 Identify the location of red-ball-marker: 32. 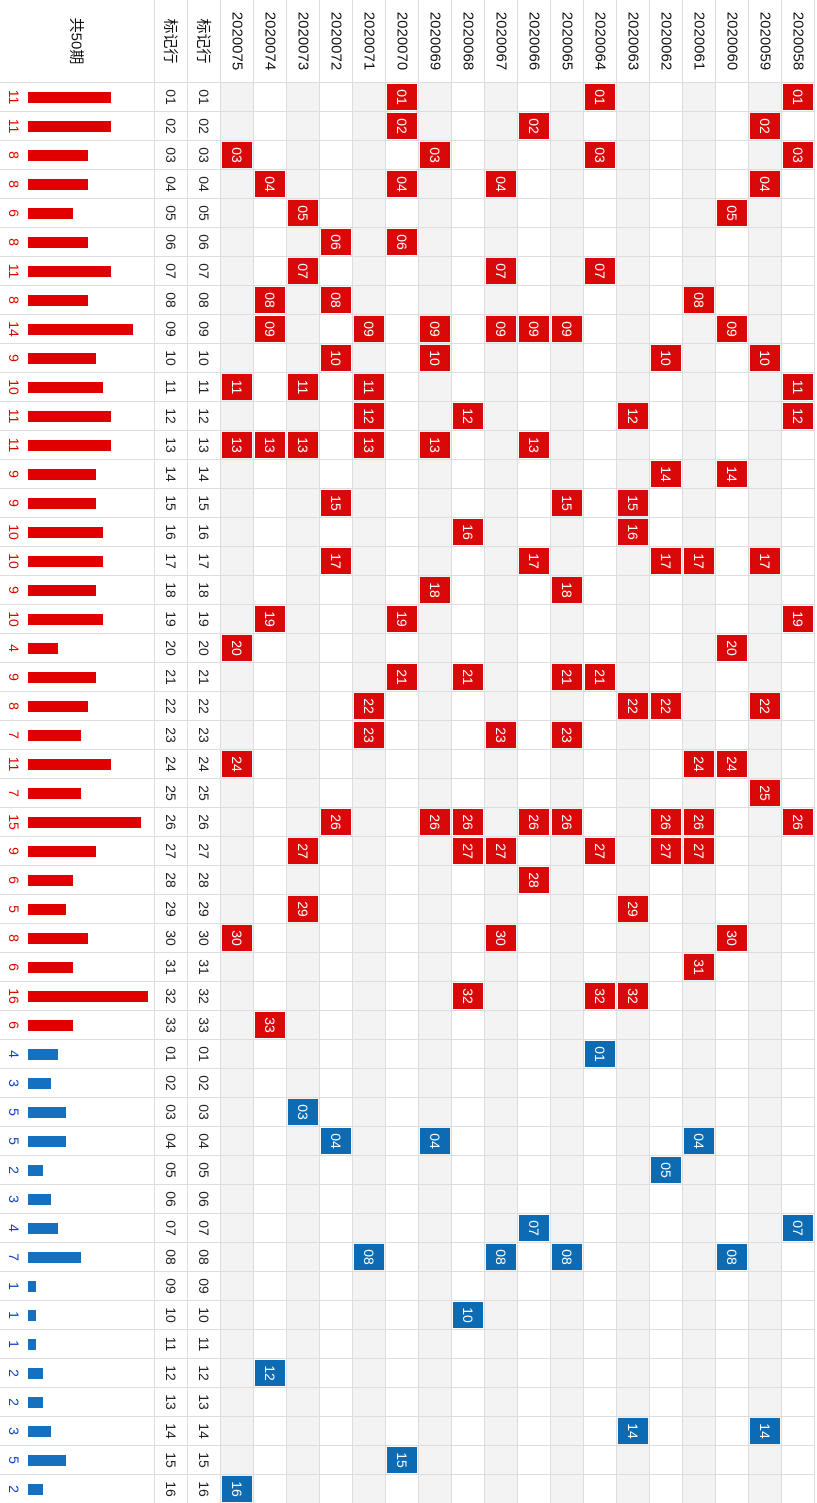
(468, 996).